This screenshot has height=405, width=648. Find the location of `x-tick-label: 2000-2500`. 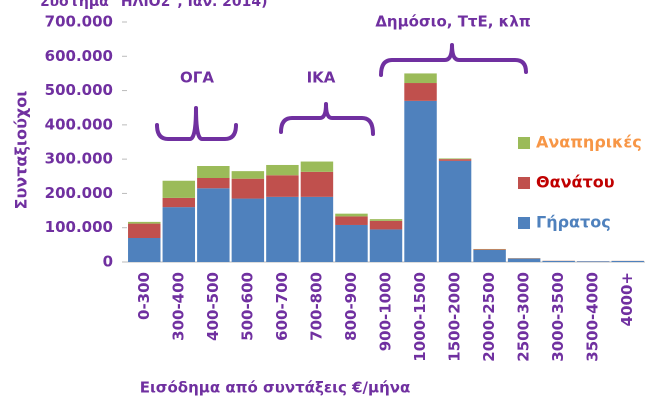

x-tick-label: 2000-2500 is located at coordinates (489, 317).